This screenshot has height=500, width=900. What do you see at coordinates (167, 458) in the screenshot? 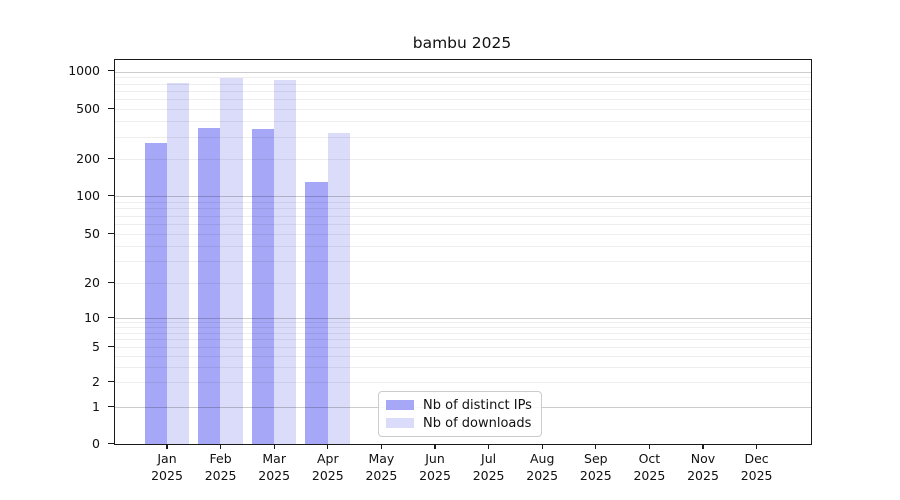
I see `x-tick-label-month: Jan` at bounding box center [167, 458].